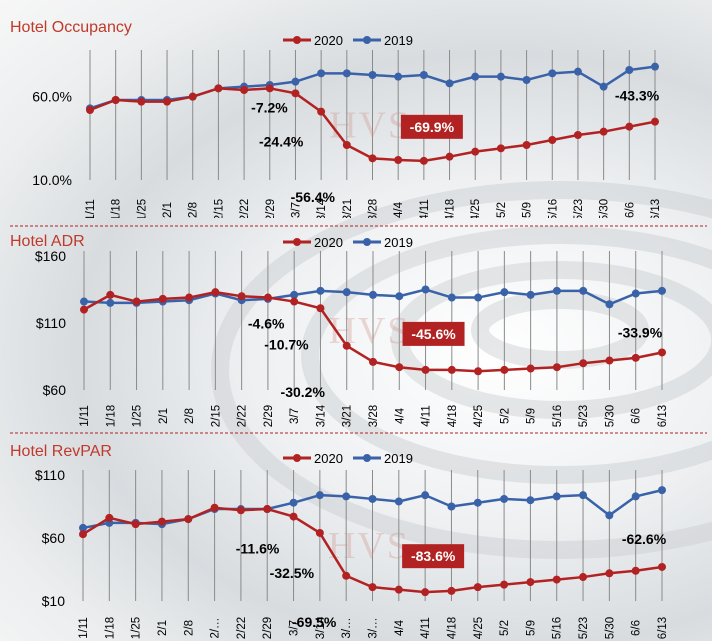 This screenshot has height=641, width=712. I want to click on annotation-label-highlight: -45.6%, so click(433, 334).